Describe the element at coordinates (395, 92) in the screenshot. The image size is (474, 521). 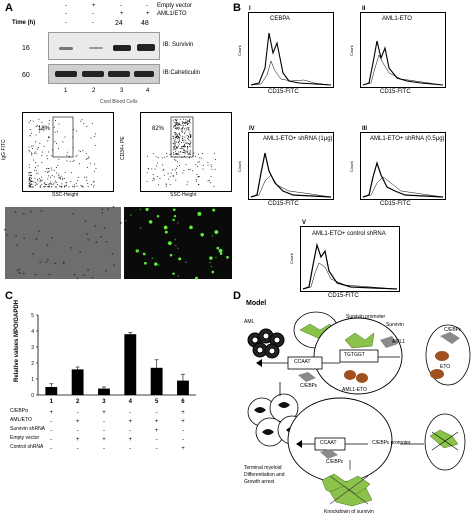
I see `histogram-ii-xlabel: CD15-FITC` at that location.